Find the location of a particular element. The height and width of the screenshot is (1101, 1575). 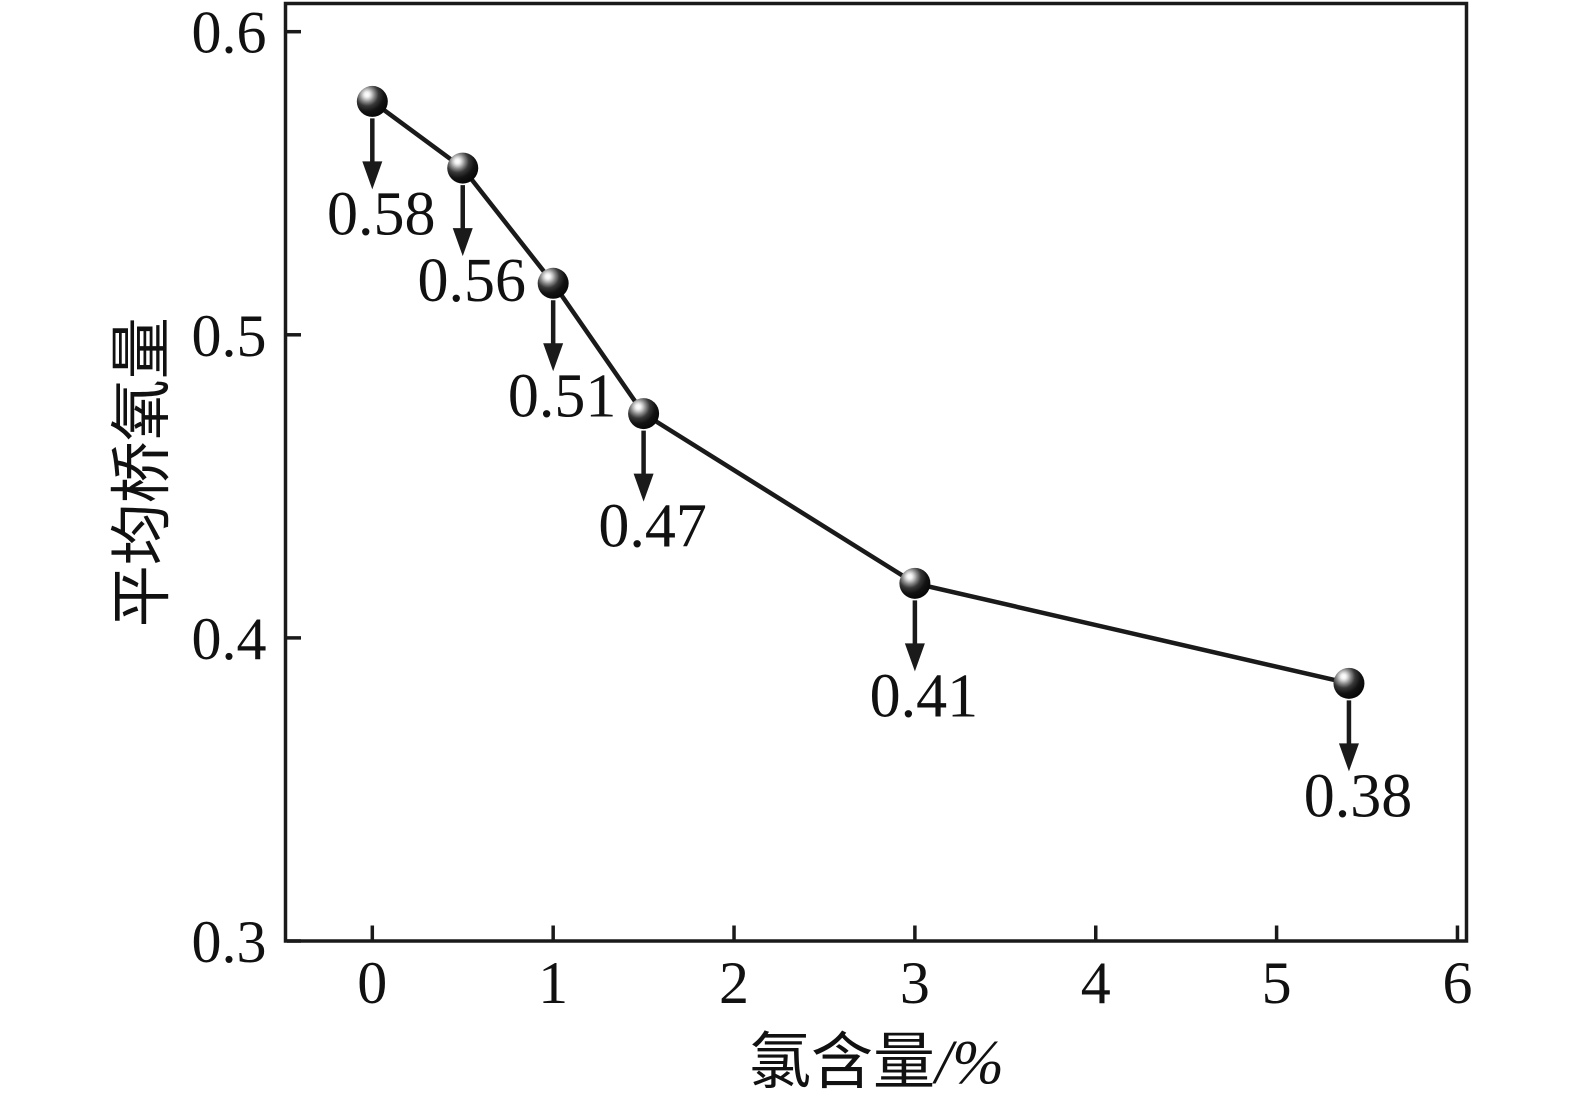

data-point-label: 0.51 is located at coordinates (562, 396).